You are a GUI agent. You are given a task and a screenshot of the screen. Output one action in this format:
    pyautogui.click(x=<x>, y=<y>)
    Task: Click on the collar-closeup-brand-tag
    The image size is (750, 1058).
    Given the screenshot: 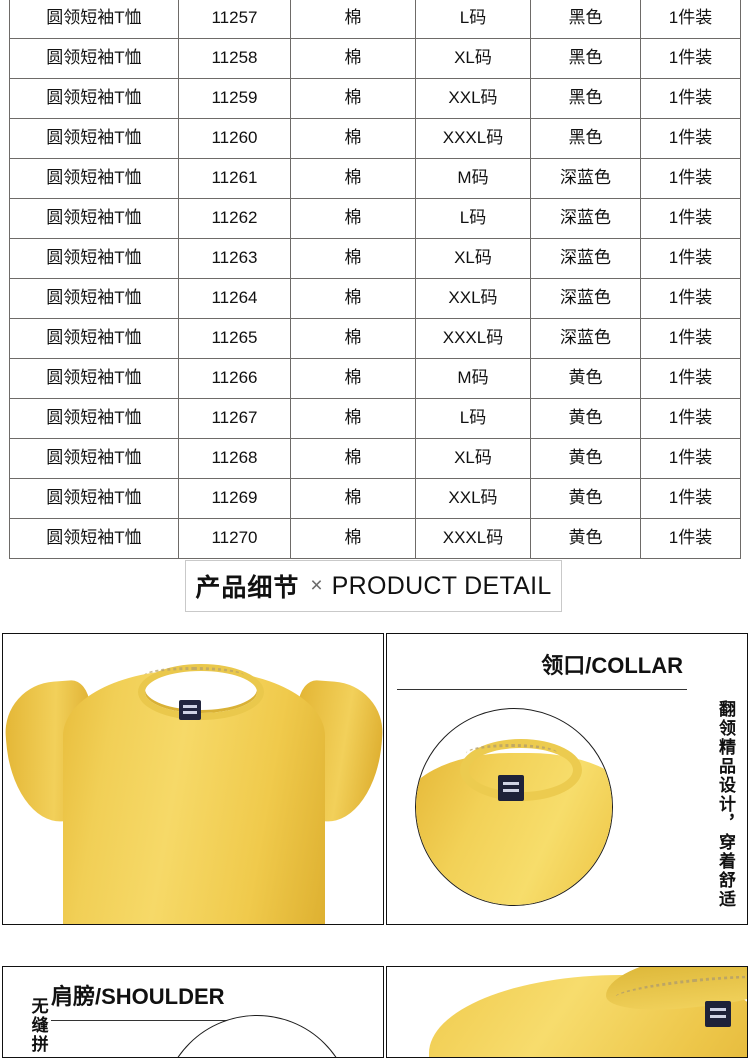 What is the action you would take?
    pyautogui.click(x=511, y=788)
    